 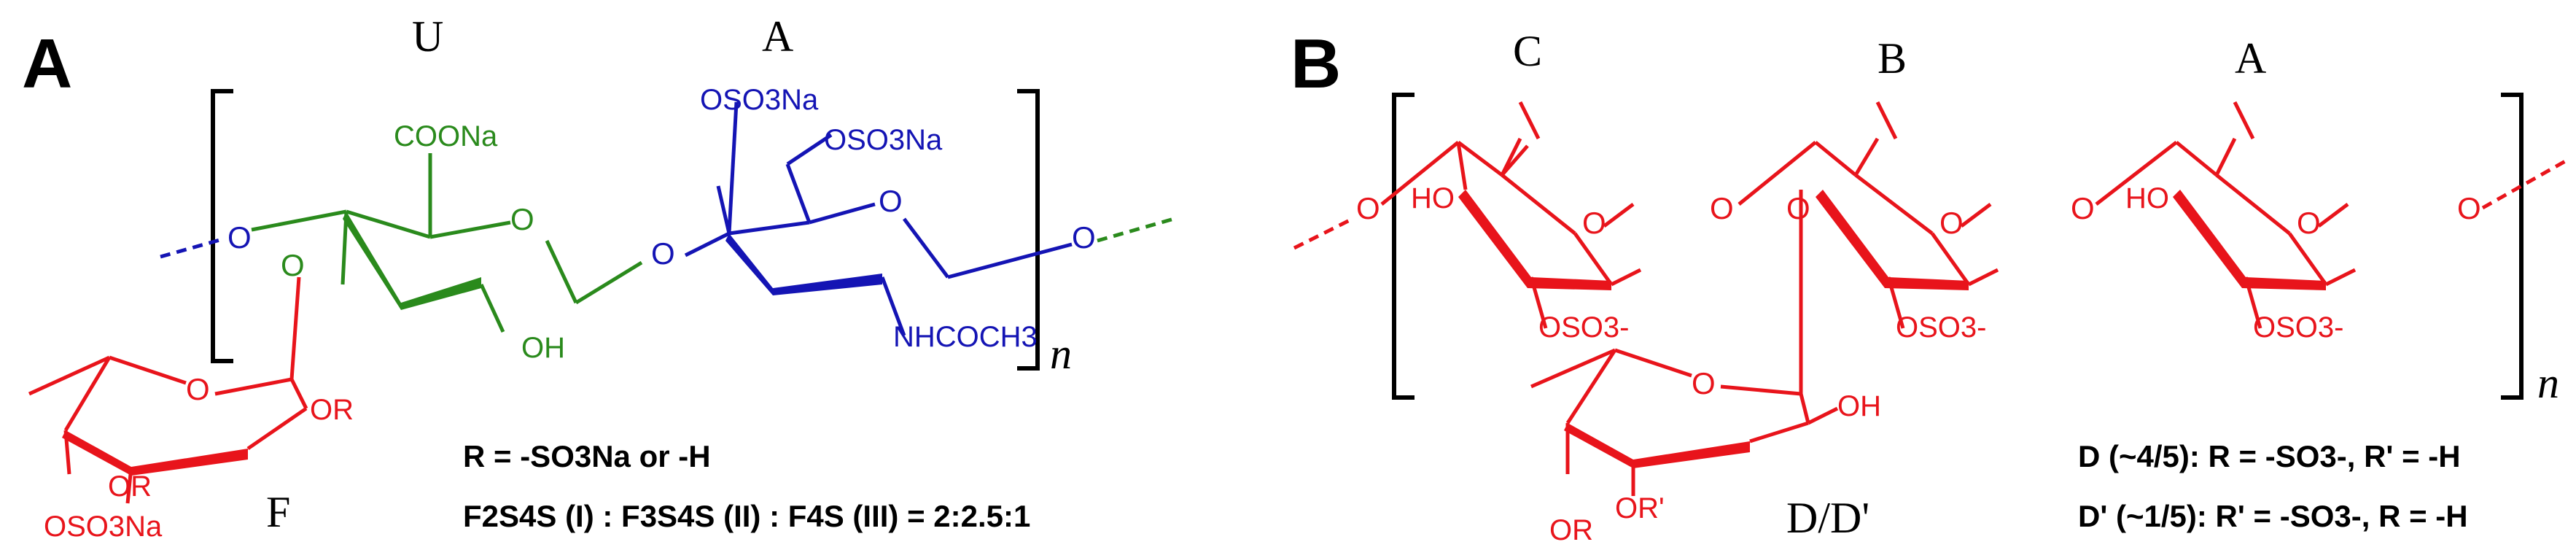 What do you see at coordinates (522, 219) in the screenshot?
I see `o-ring-u: O` at bounding box center [522, 219].